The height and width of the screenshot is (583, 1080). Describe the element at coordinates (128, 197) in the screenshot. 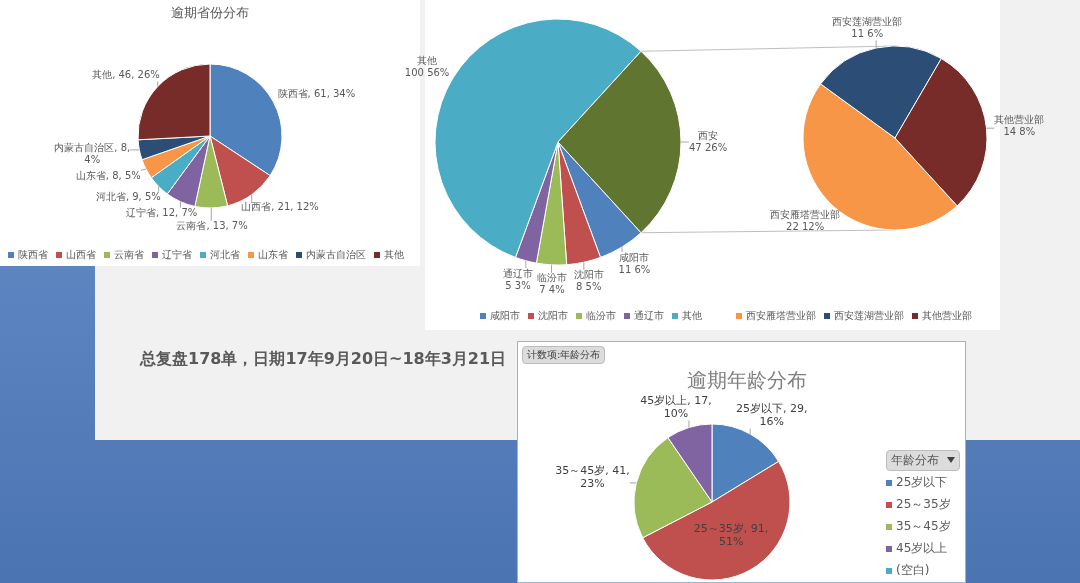

I see `data-label: 河北省, 9, 5%` at that location.